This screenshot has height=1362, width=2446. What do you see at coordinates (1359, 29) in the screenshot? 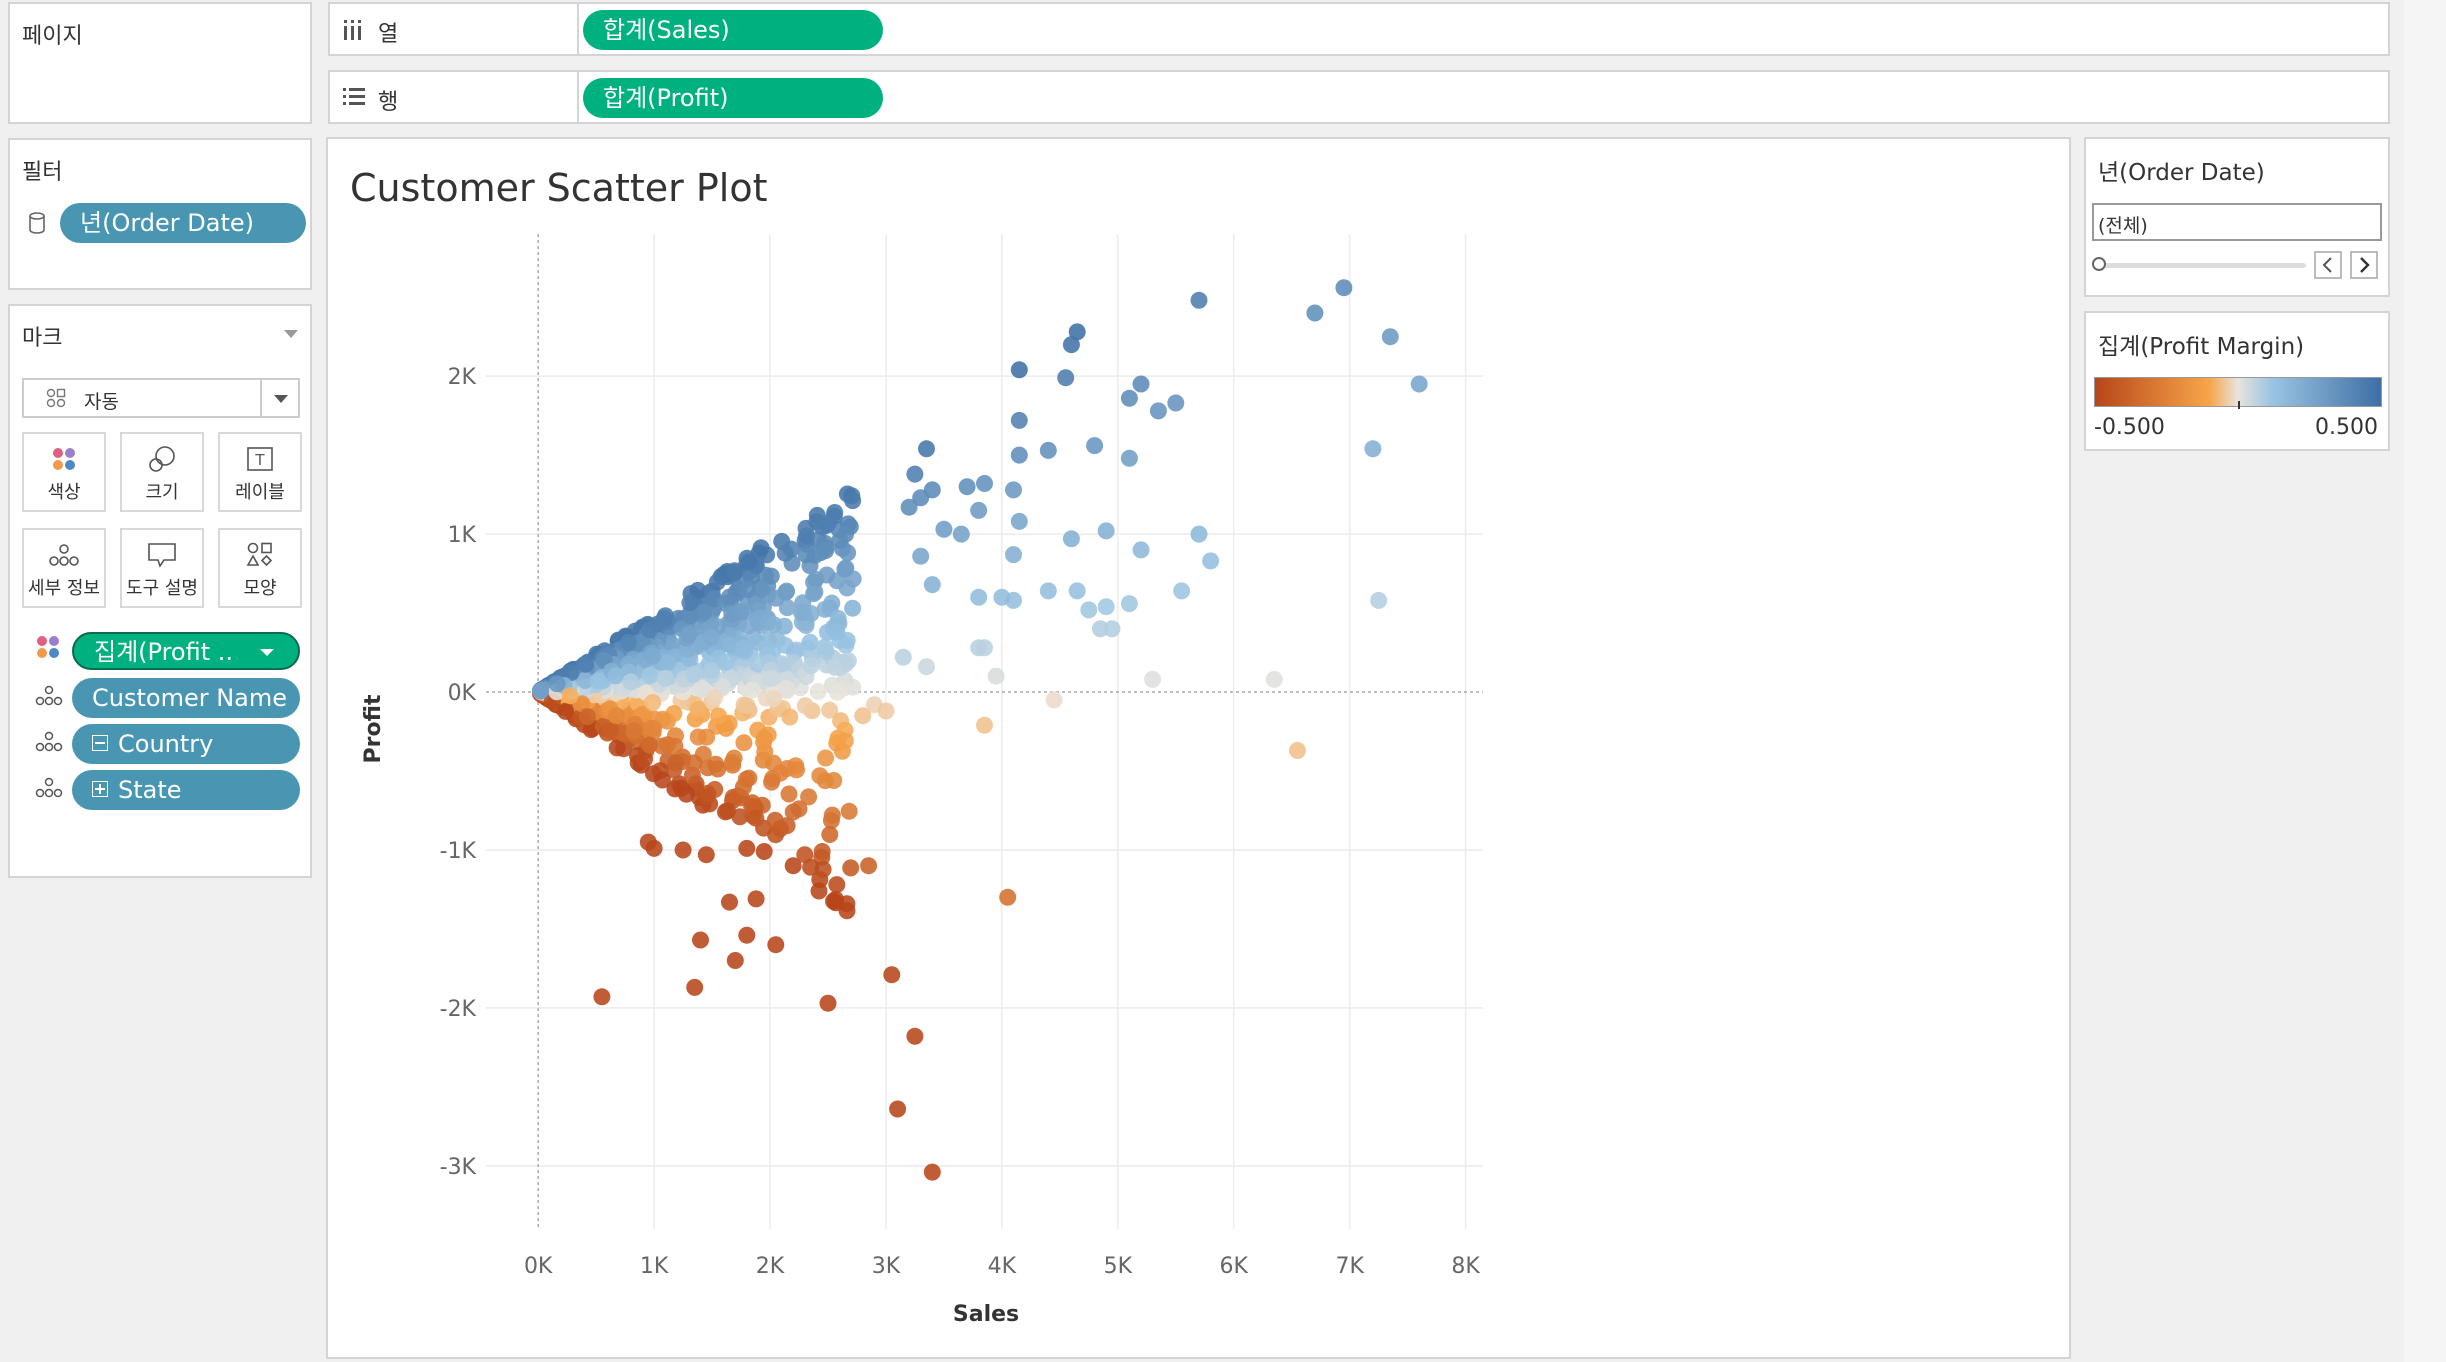
I see `columns-shelf: 열 합계(Sales)` at bounding box center [1359, 29].